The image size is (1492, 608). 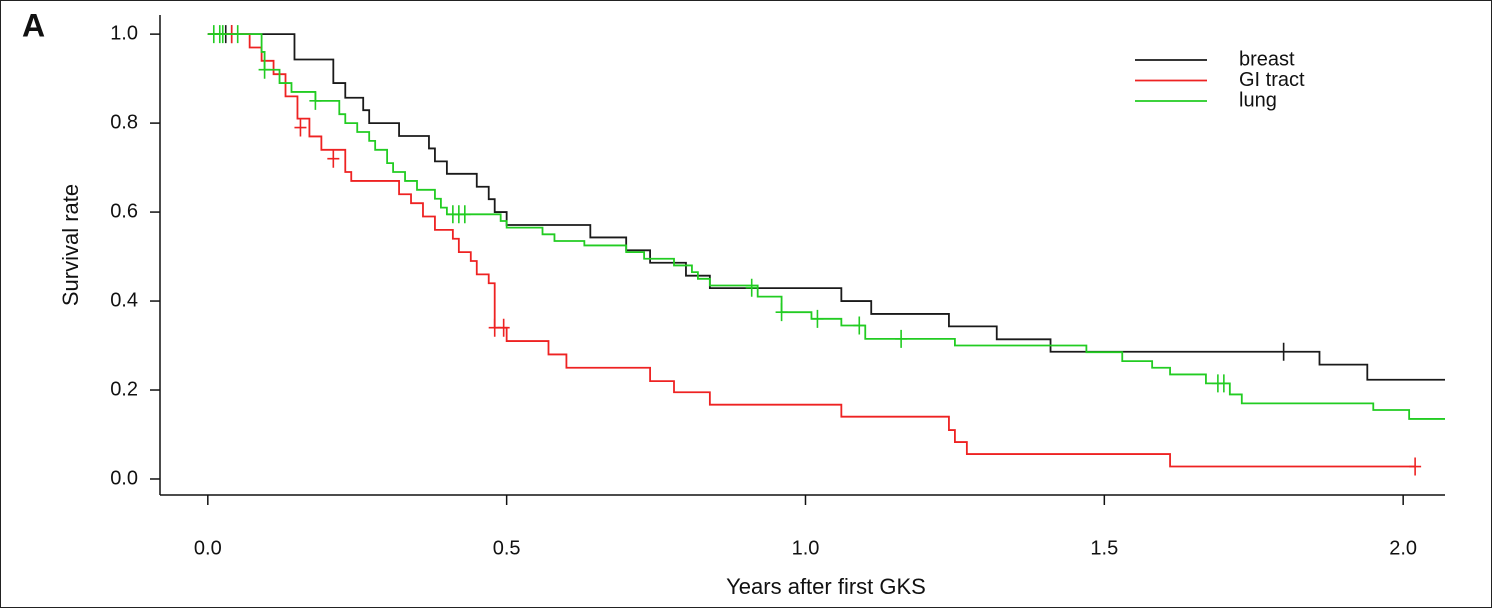 What do you see at coordinates (1272, 80) in the screenshot?
I see `legend-label: GI tract` at bounding box center [1272, 80].